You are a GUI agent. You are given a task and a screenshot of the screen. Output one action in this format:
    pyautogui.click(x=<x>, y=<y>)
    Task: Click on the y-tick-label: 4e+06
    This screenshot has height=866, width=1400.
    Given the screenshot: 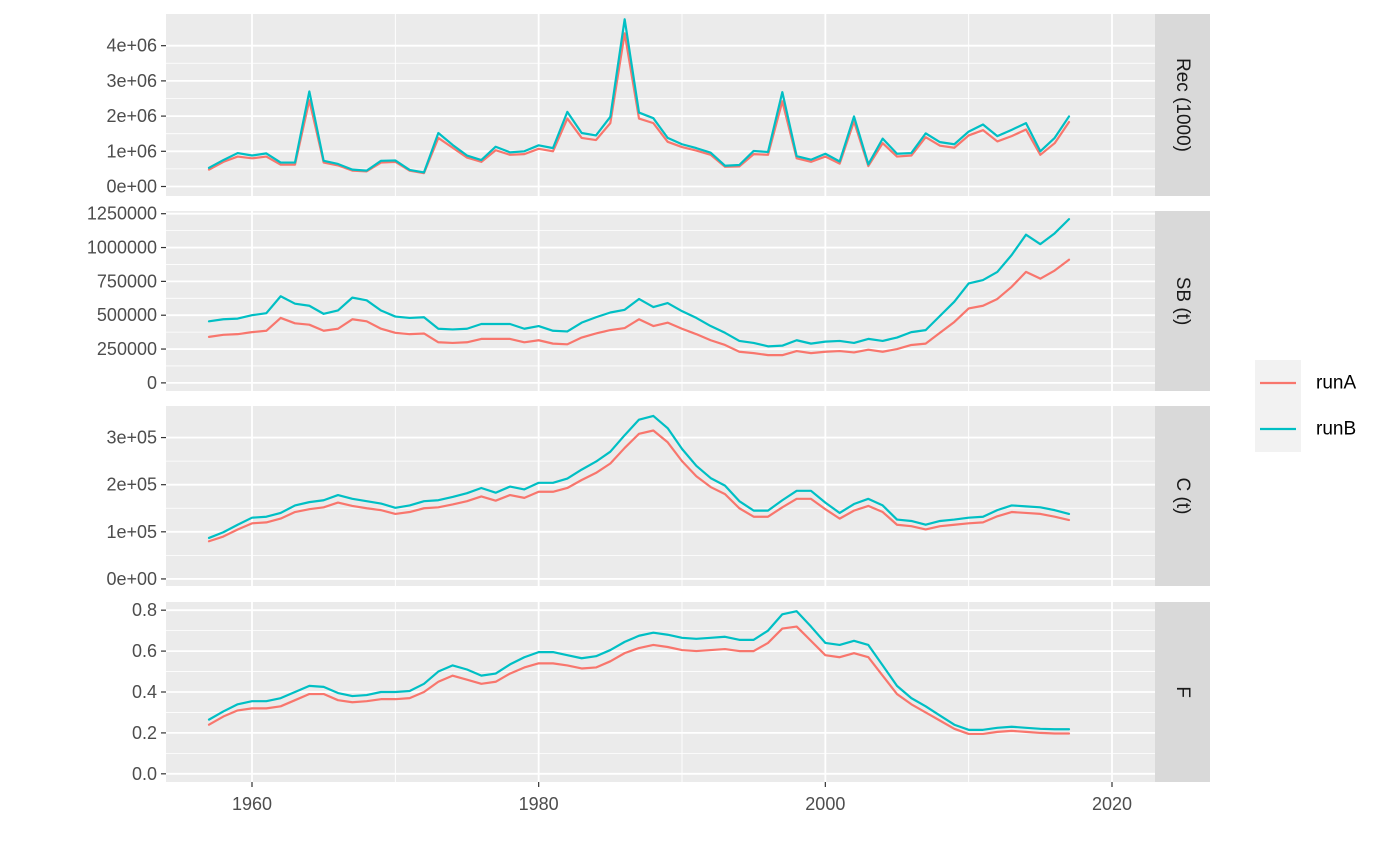 What is the action you would take?
    pyautogui.click(x=131, y=46)
    